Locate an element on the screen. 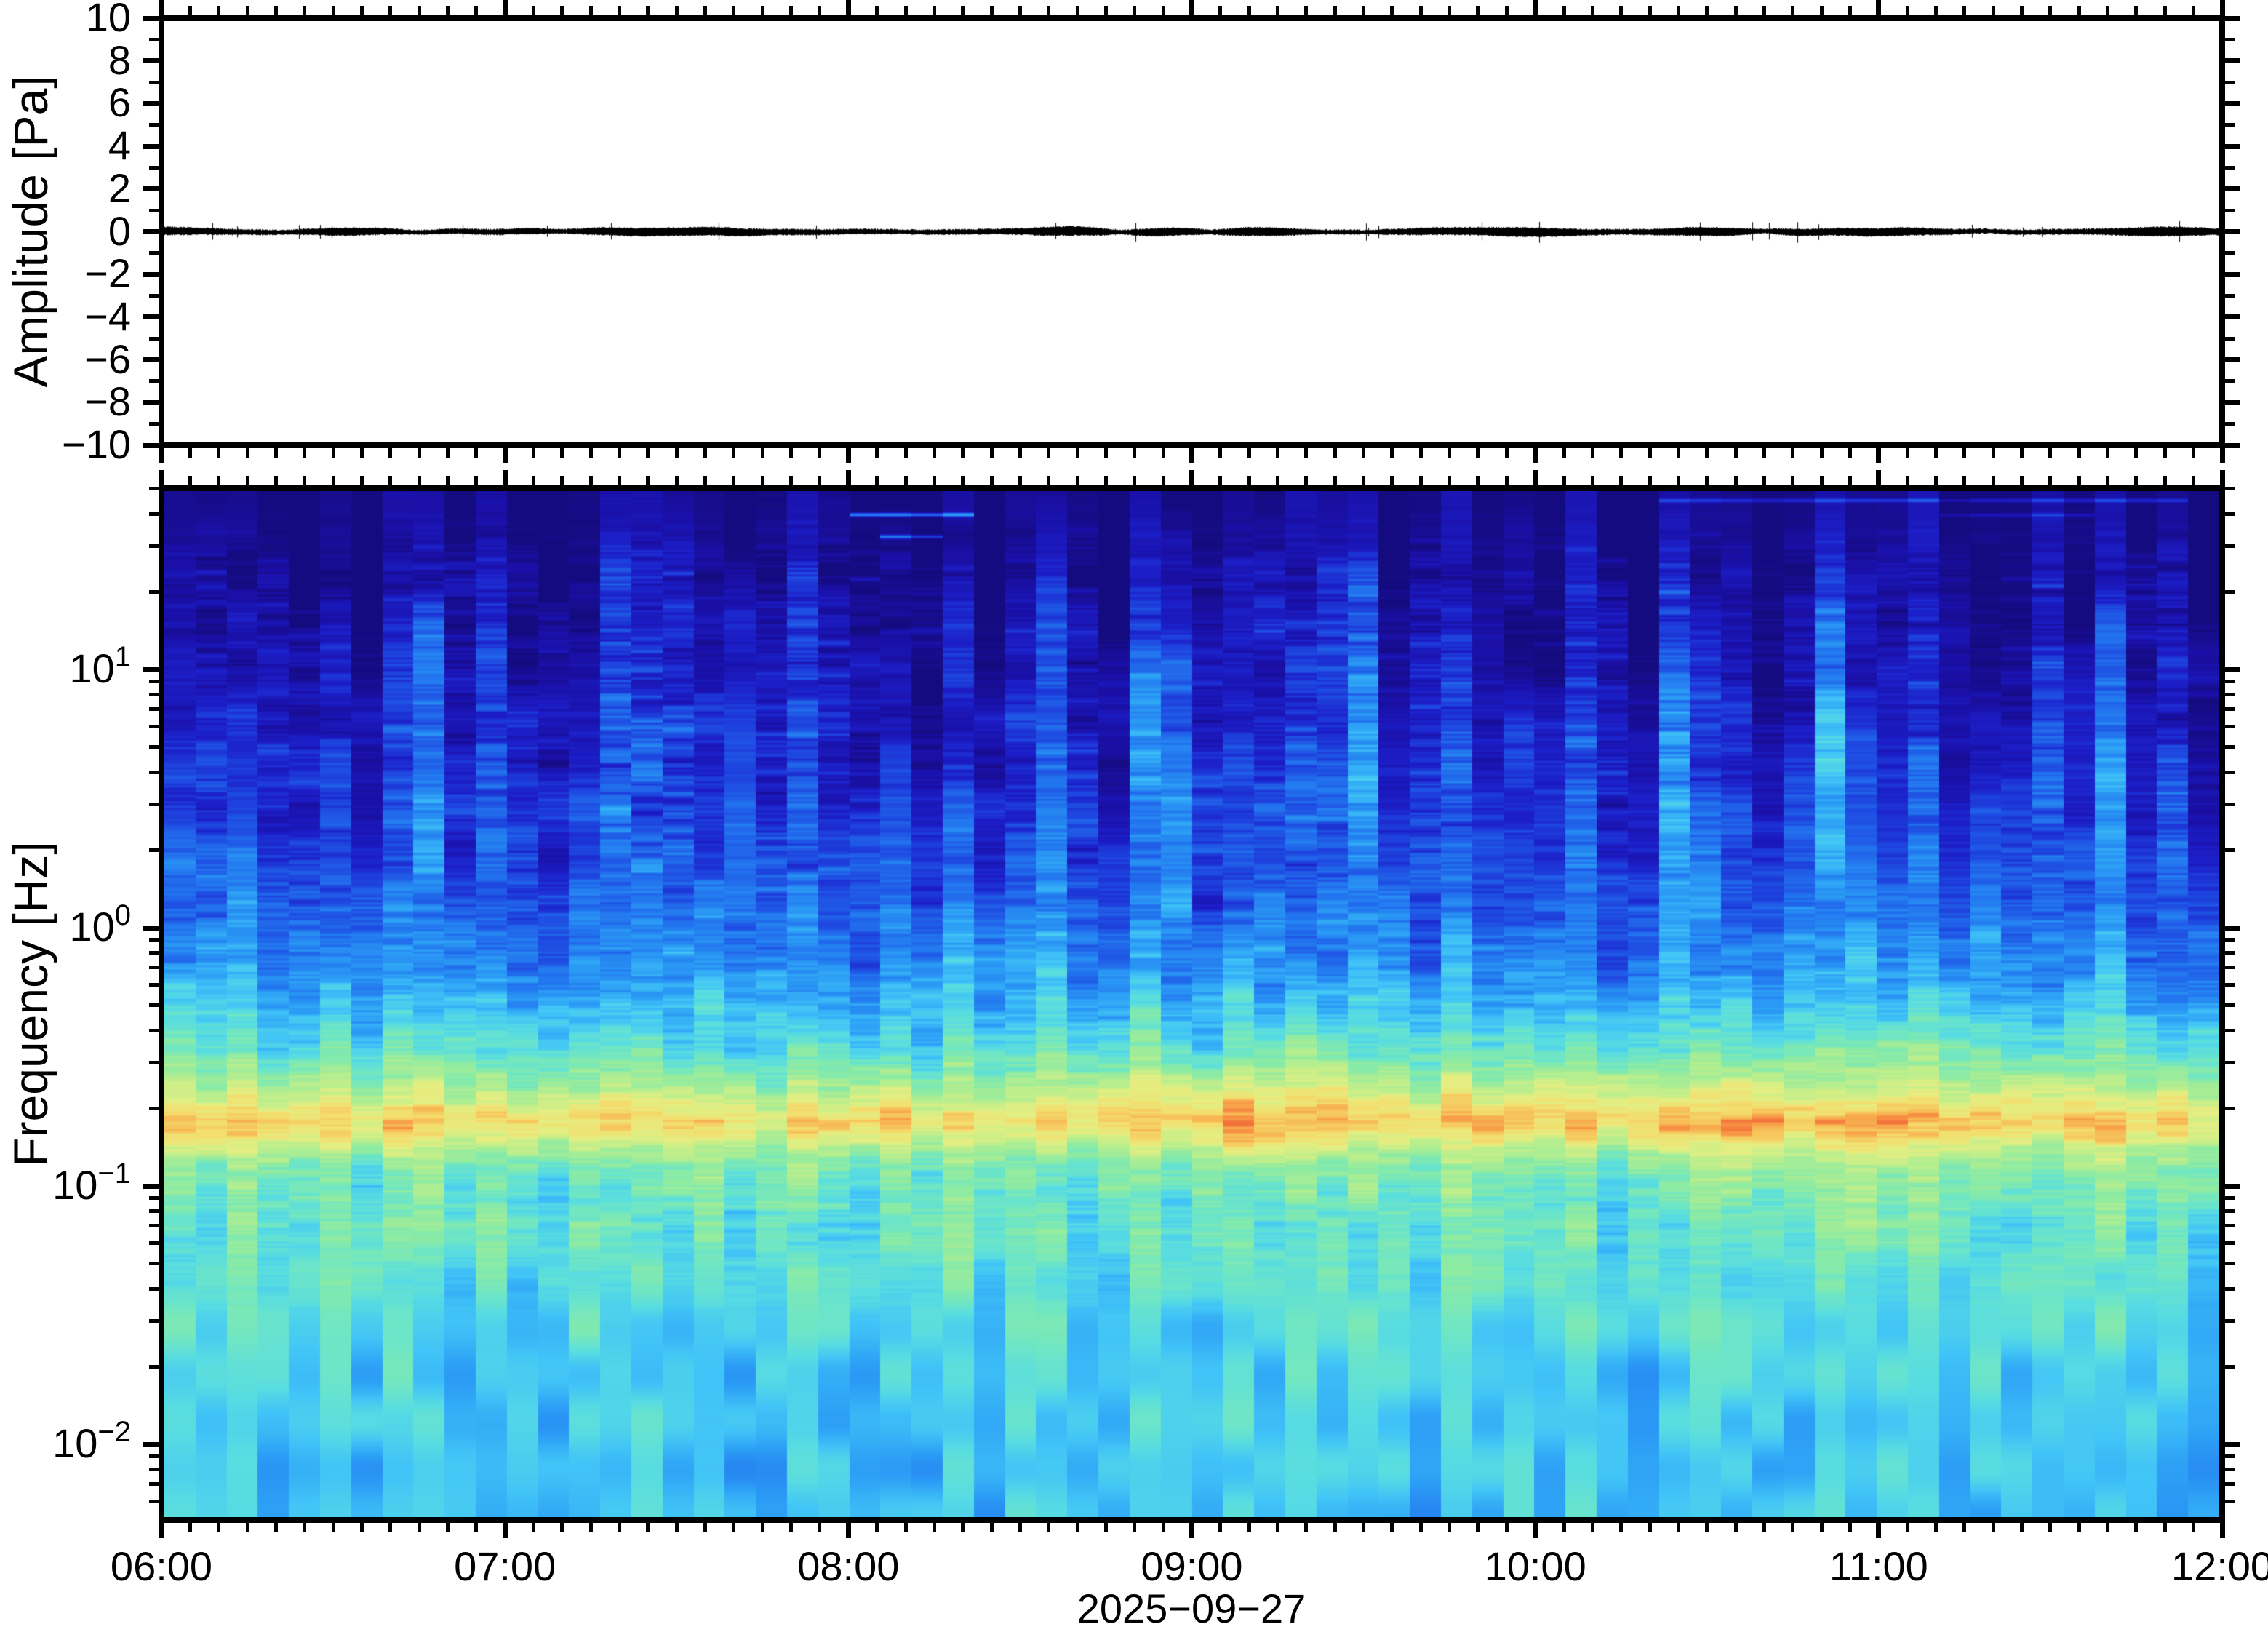 The height and width of the screenshot is (1632, 2268). waveform-y-tick-label: −10 is located at coordinates (97, 444).